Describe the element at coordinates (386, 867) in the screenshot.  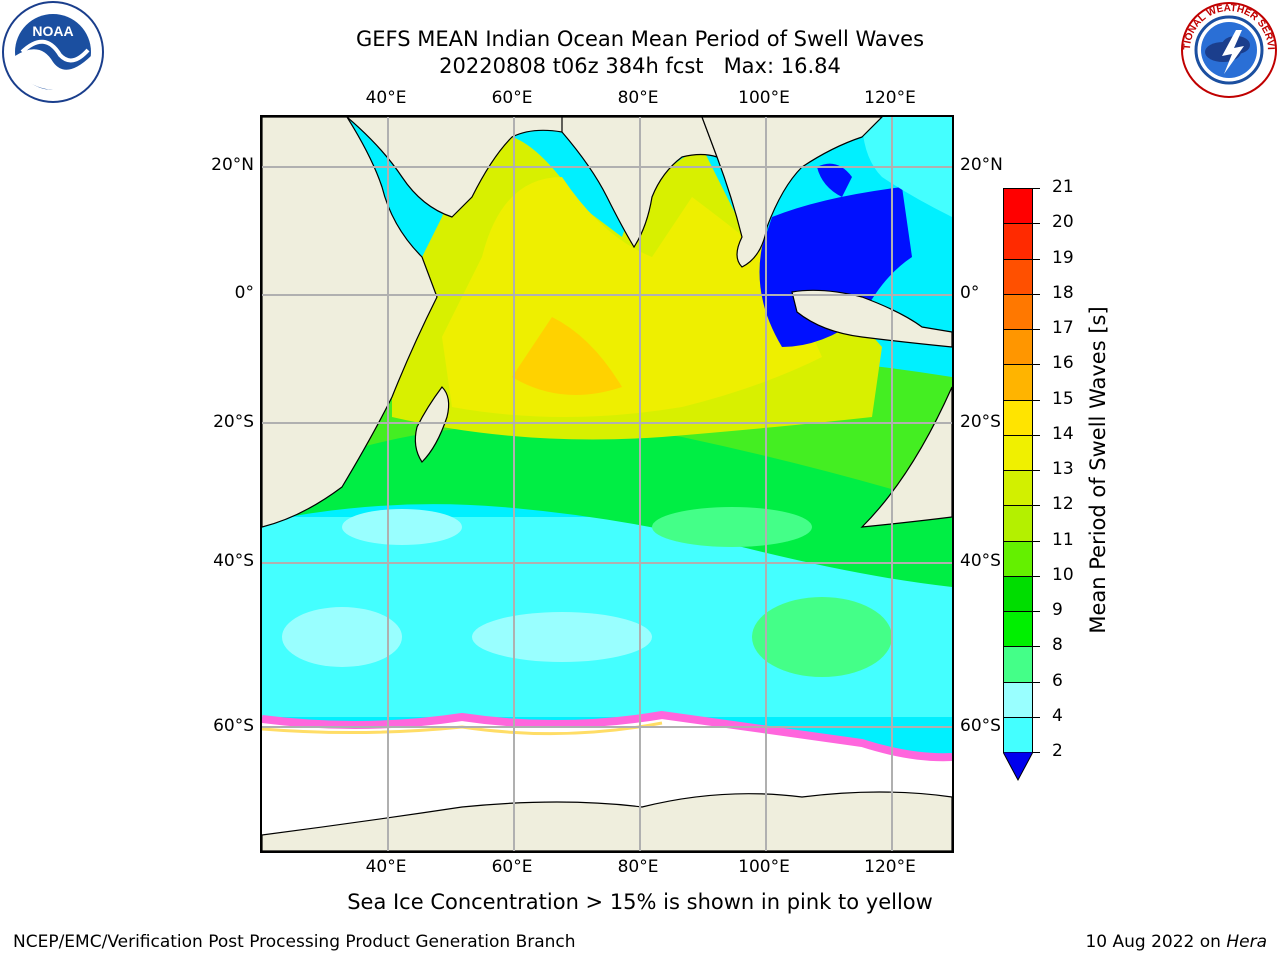
I see `lon-label-bottom: 40°E` at that location.